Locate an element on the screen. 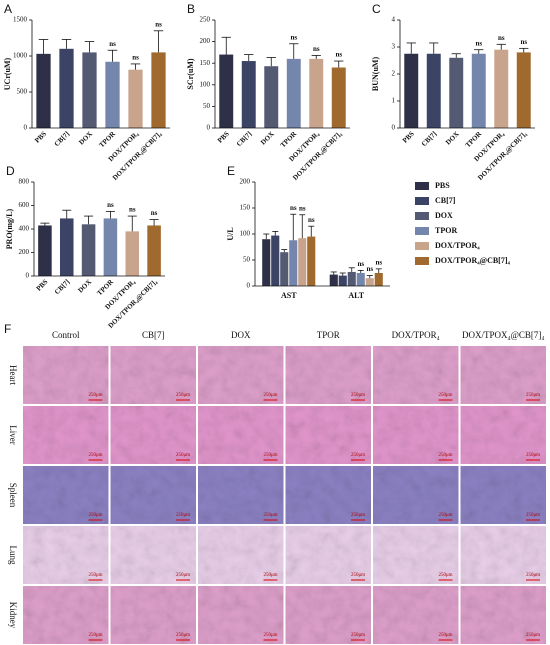 This screenshot has height=645, width=550. row-label: Lung is located at coordinates (13, 555).